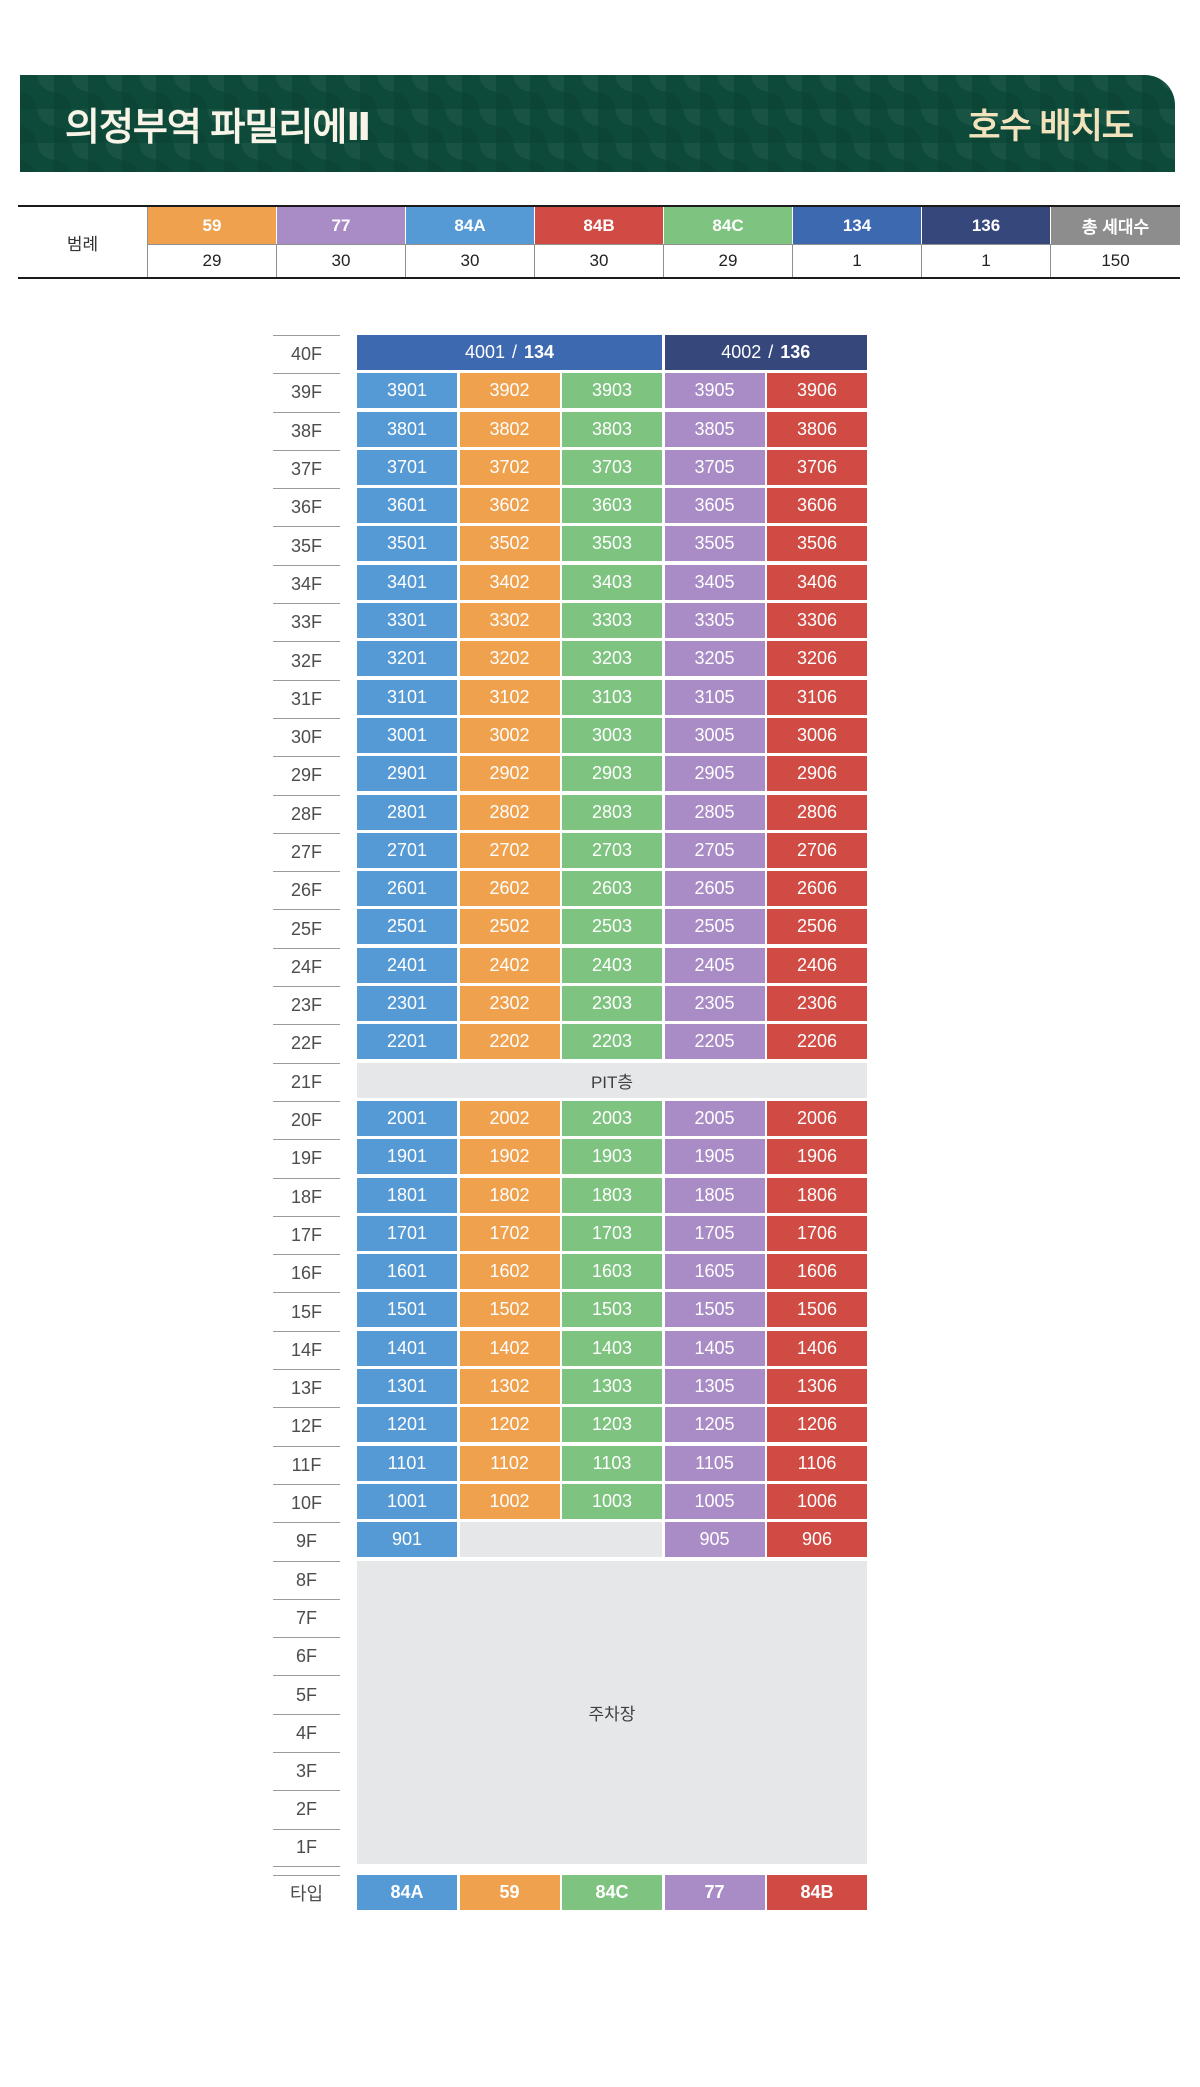  Describe the element at coordinates (570, 1158) in the screenshot. I see `floor-row: 19F 1901 1902 1903 1905 1906` at that location.